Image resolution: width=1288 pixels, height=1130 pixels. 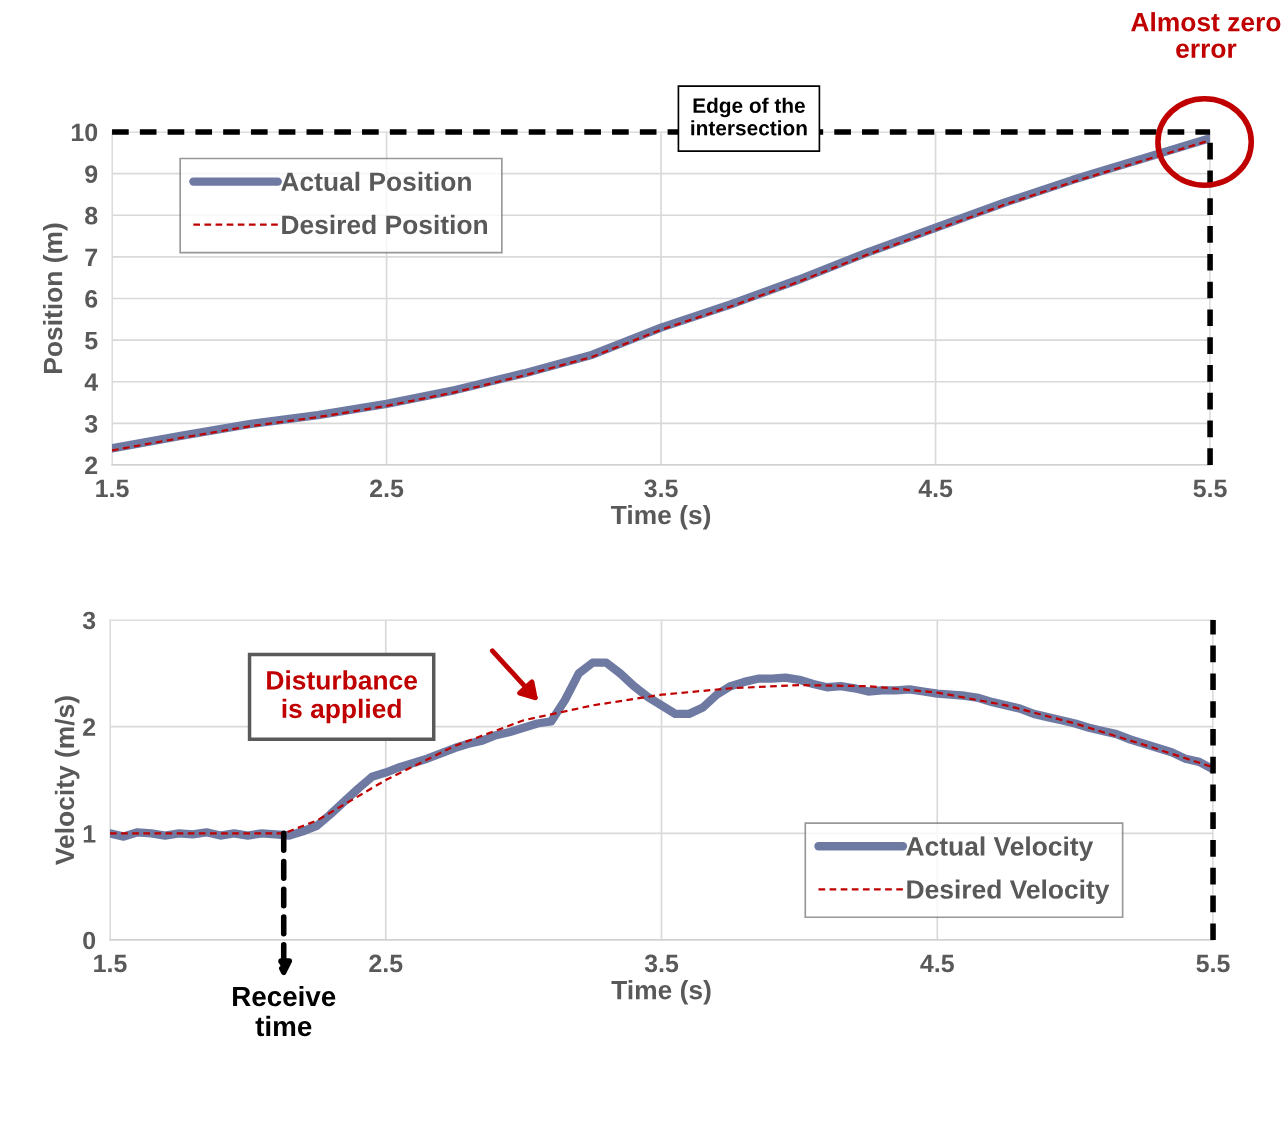 What do you see at coordinates (67, 780) in the screenshot?
I see `y-axis-title: Velocity (m/s)` at bounding box center [67, 780].